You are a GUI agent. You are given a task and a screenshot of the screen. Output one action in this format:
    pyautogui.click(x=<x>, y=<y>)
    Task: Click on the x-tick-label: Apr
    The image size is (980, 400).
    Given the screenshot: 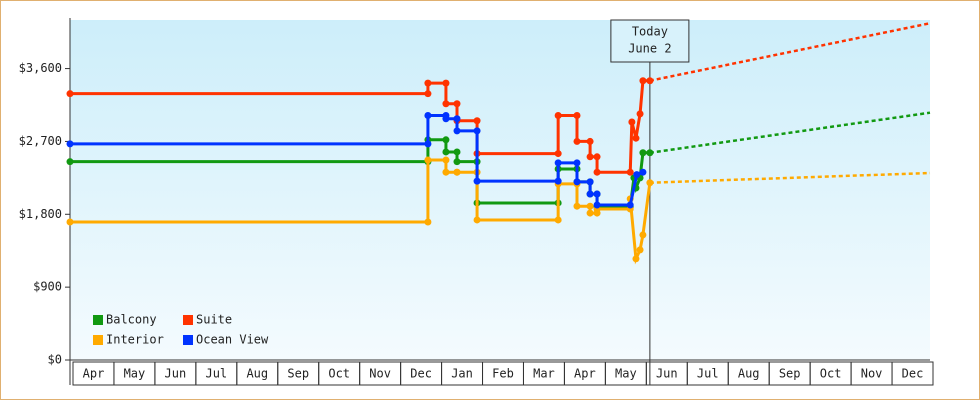 What is the action you would take?
    pyautogui.click(x=94, y=374)
    